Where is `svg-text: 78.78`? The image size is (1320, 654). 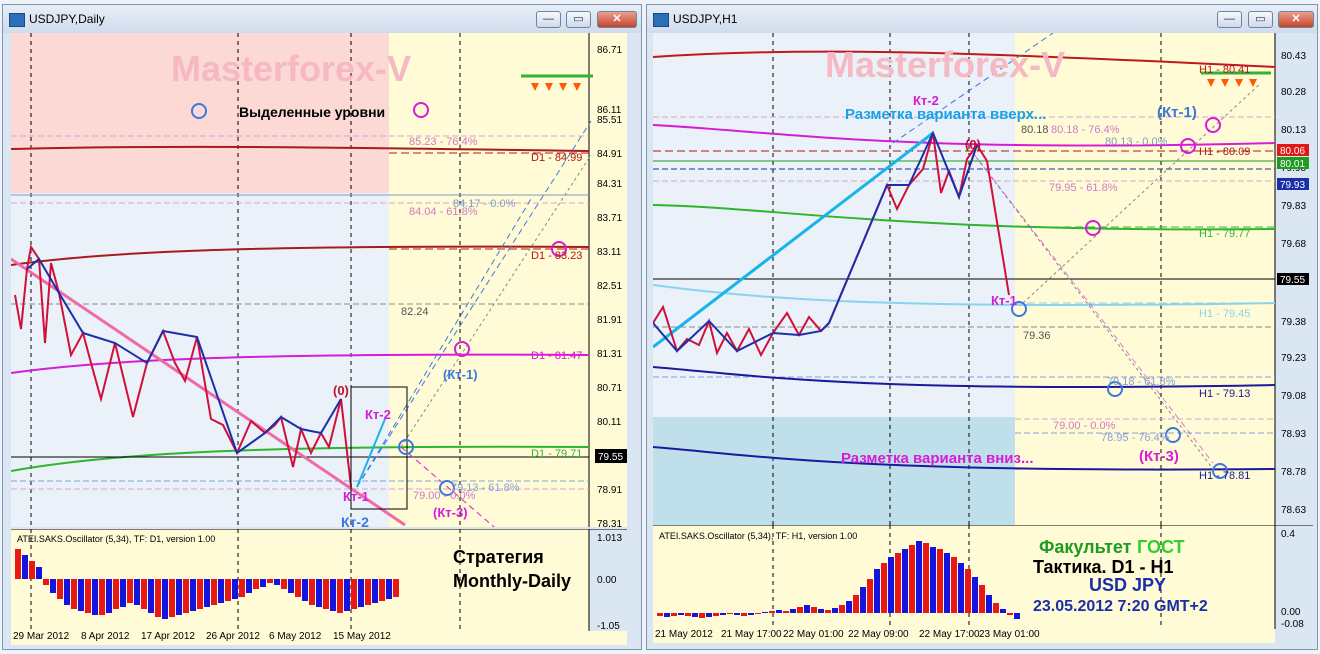 svg-text: 78.78 is located at coordinates (1293, 472).